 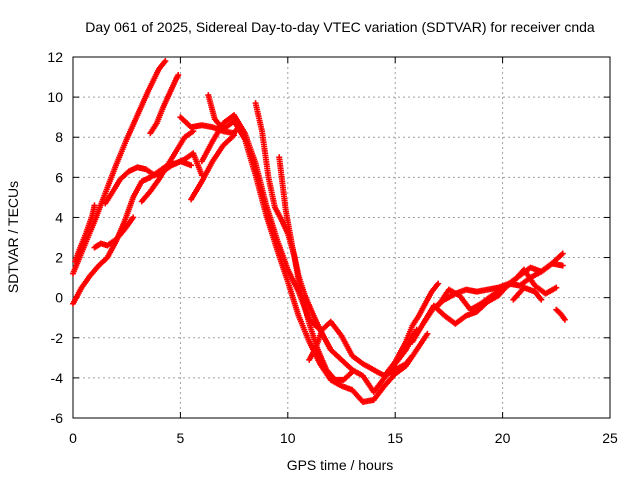 I want to click on x-tick-label: 25, so click(x=610, y=438).